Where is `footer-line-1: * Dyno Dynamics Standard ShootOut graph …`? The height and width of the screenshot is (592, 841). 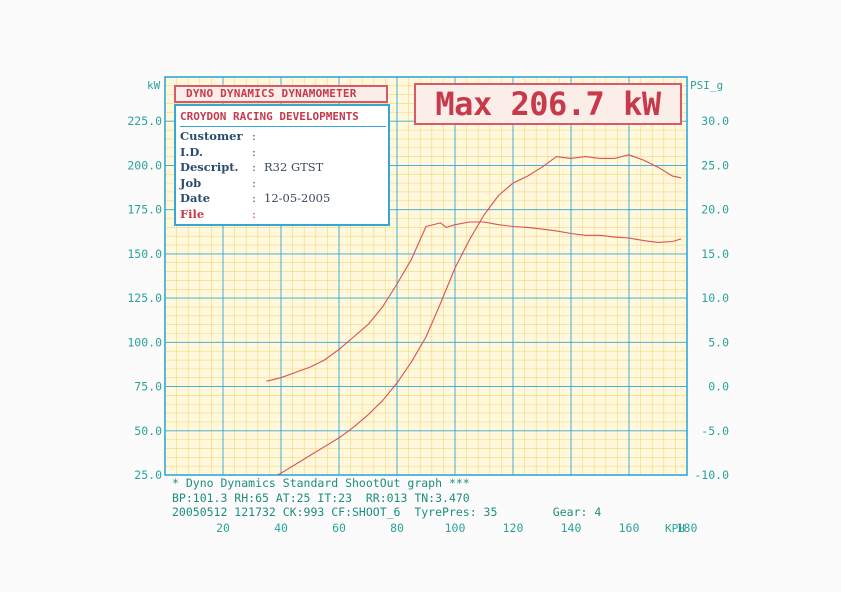
footer-line-1: * Dyno Dynamics Standard ShootOut graph … is located at coordinates (321, 483).